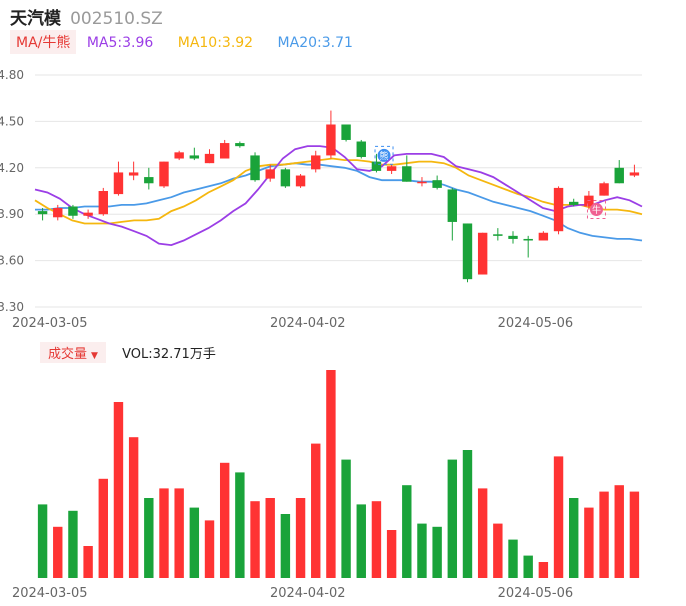 The width and height of the screenshot is (686, 606). I want to click on bear-signal-marker: 熊, so click(384, 155).